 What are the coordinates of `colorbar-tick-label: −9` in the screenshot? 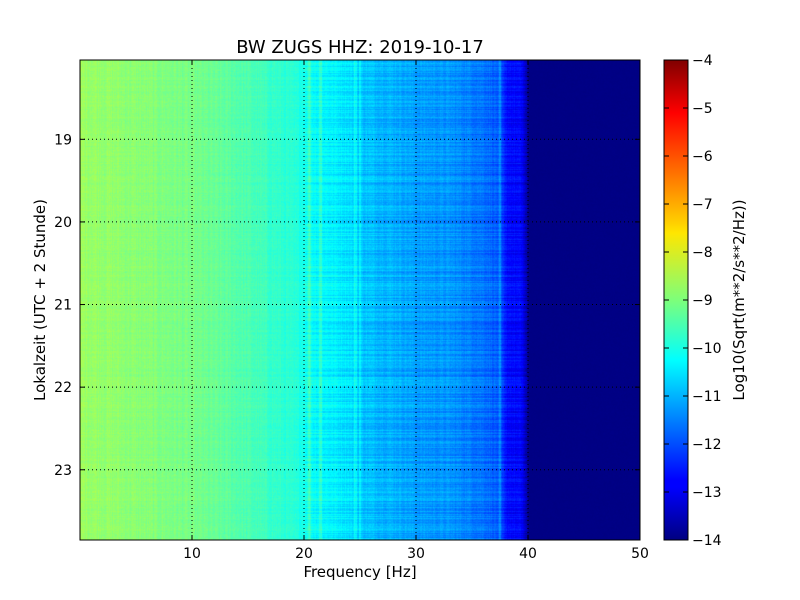 It's located at (702, 301).